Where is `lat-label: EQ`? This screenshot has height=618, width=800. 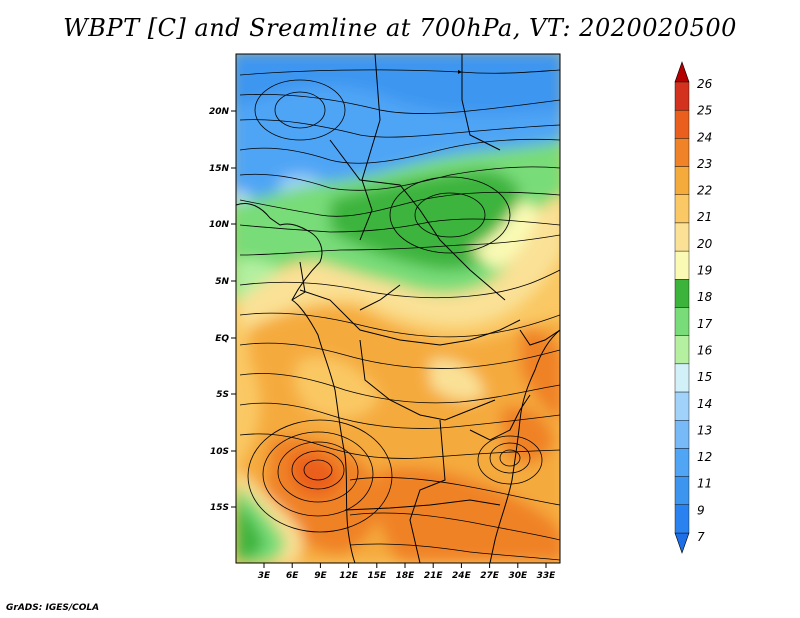 lat-label: EQ is located at coordinates (222, 339).